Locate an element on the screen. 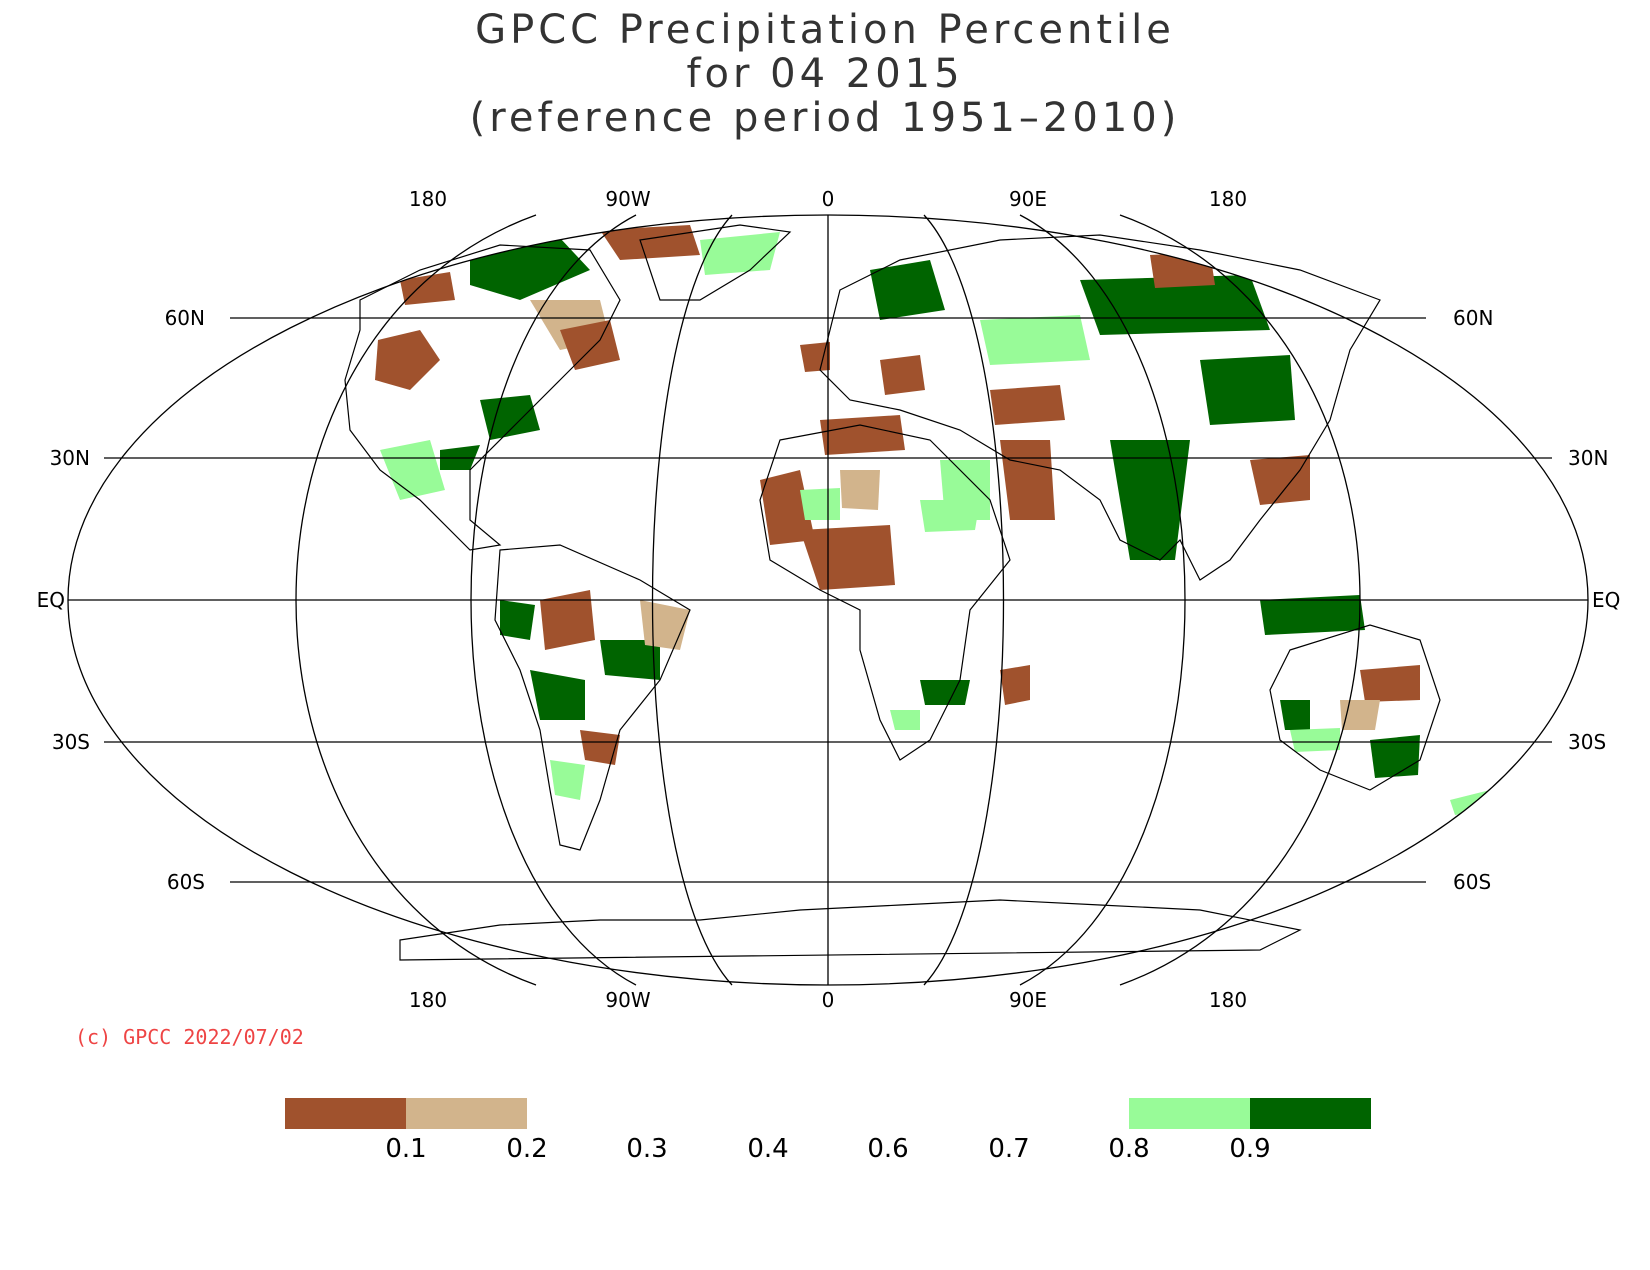 This screenshot has width=1650, height=1270. coastline-north-america is located at coordinates (482, 397).